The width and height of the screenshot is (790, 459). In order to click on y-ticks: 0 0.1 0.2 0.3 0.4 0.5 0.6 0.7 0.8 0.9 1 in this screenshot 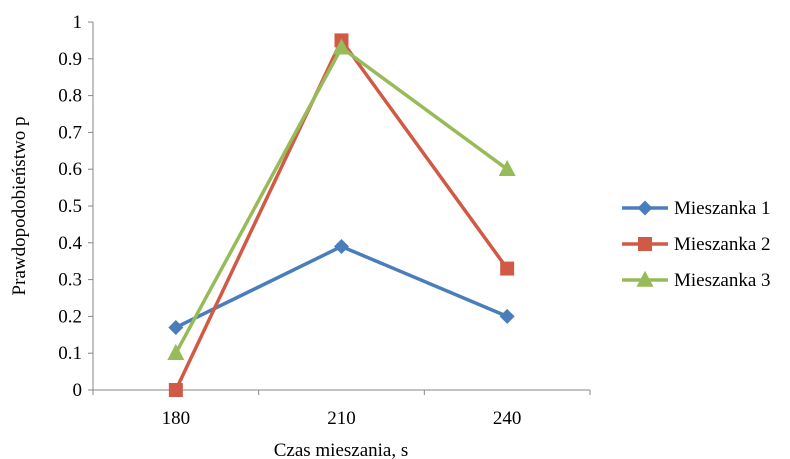, I will do `click(75, 206)`.